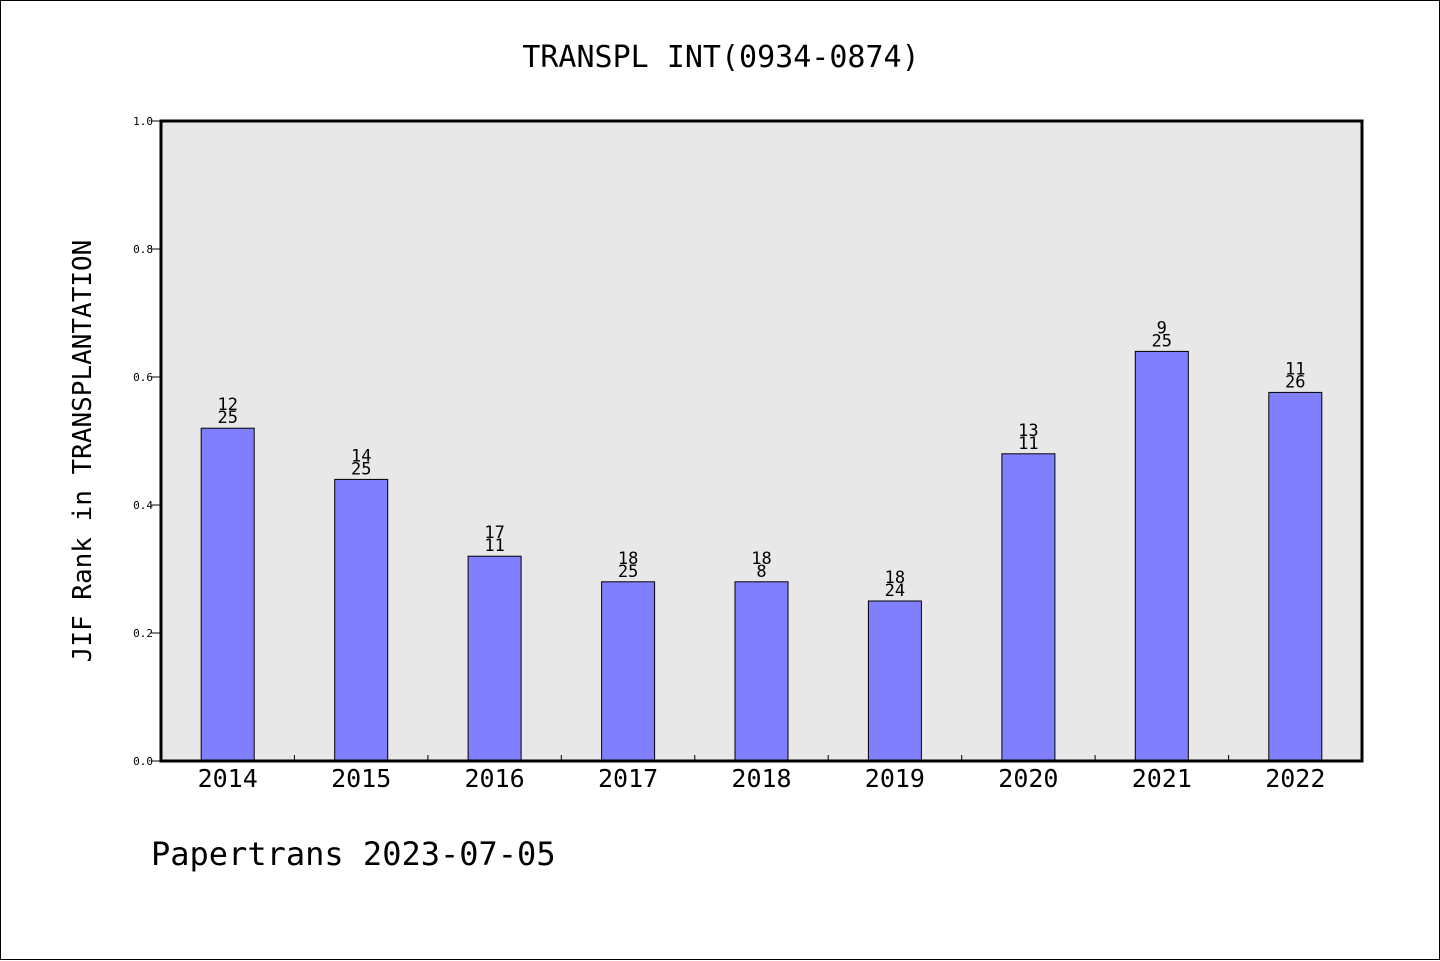 The height and width of the screenshot is (961, 1440). What do you see at coordinates (628, 778) in the screenshot?
I see `x-tick-label-2017: 2017` at bounding box center [628, 778].